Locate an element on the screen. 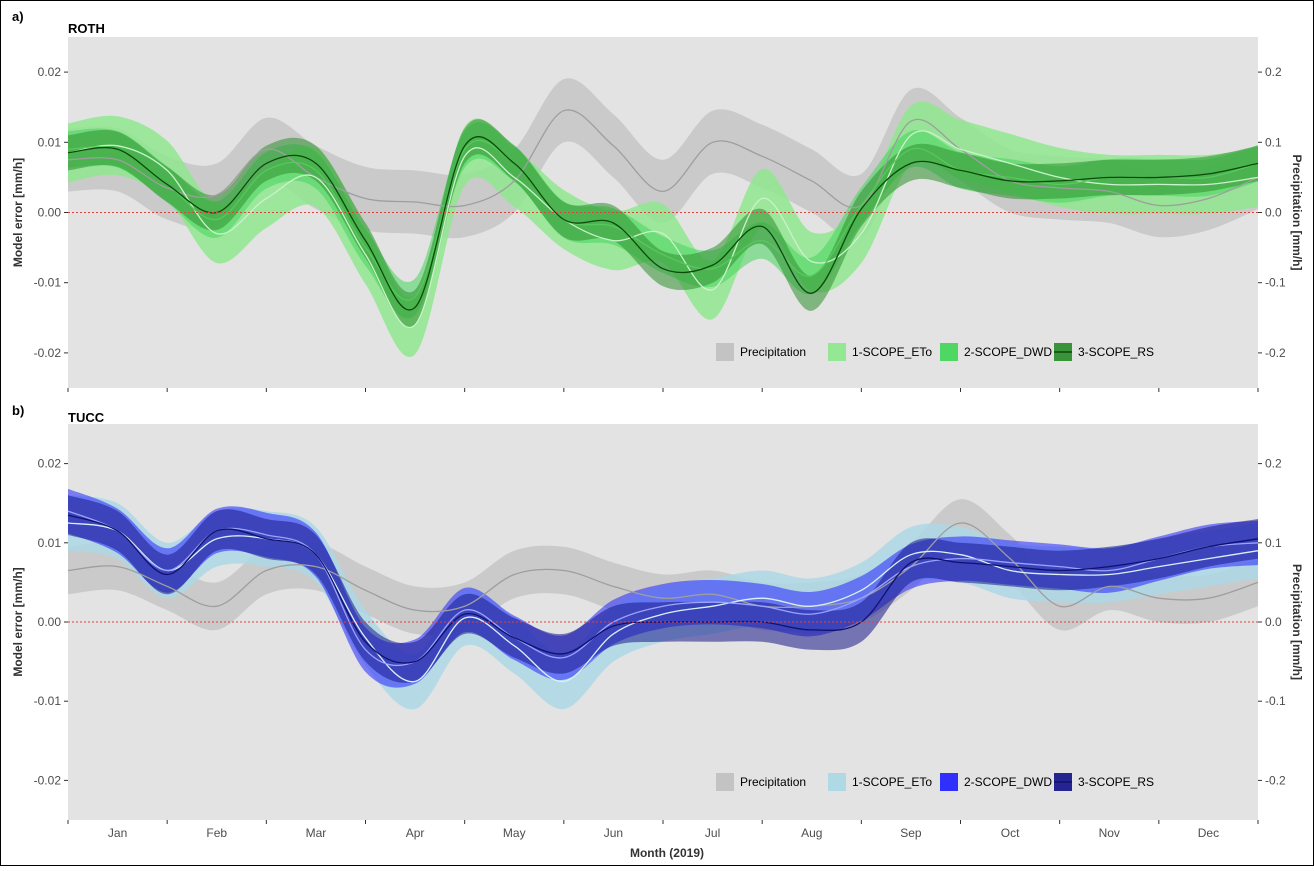 The height and width of the screenshot is (871, 1314). x-tick-label: Jul is located at coordinates (712, 833).